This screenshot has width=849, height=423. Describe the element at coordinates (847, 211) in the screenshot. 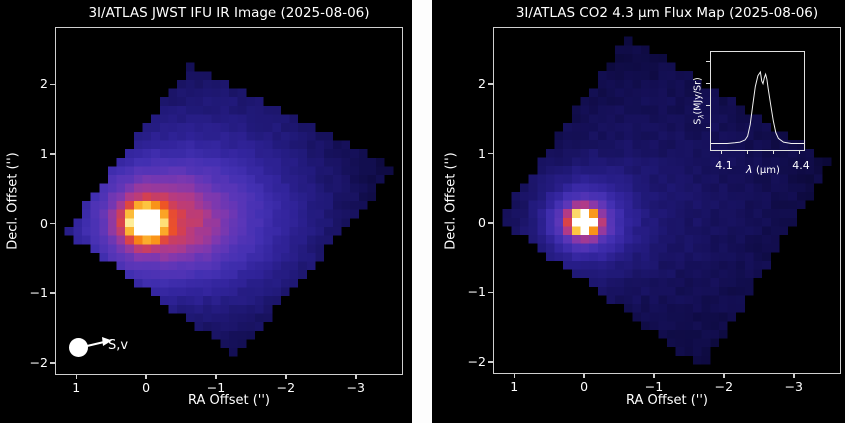

I see `right-edge-strip` at that location.